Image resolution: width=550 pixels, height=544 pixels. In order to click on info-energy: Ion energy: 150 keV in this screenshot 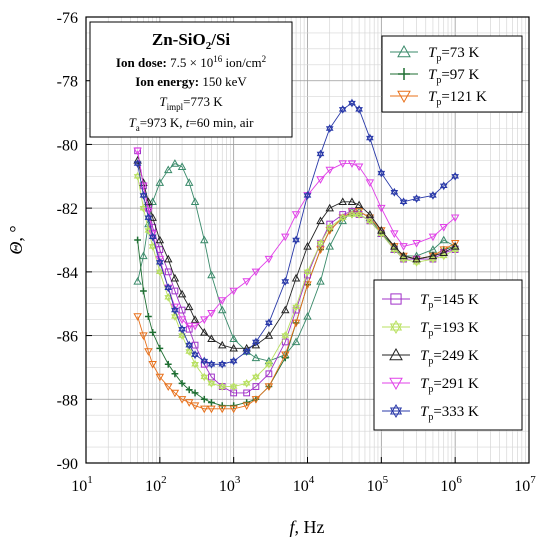, I will do `click(191, 81)`.